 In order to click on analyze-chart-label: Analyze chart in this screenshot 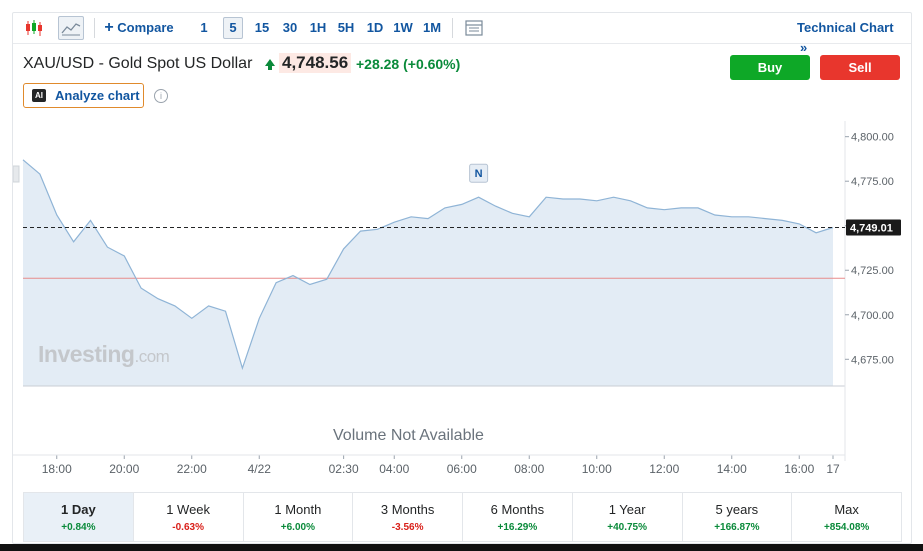, I will do `click(97, 95)`.